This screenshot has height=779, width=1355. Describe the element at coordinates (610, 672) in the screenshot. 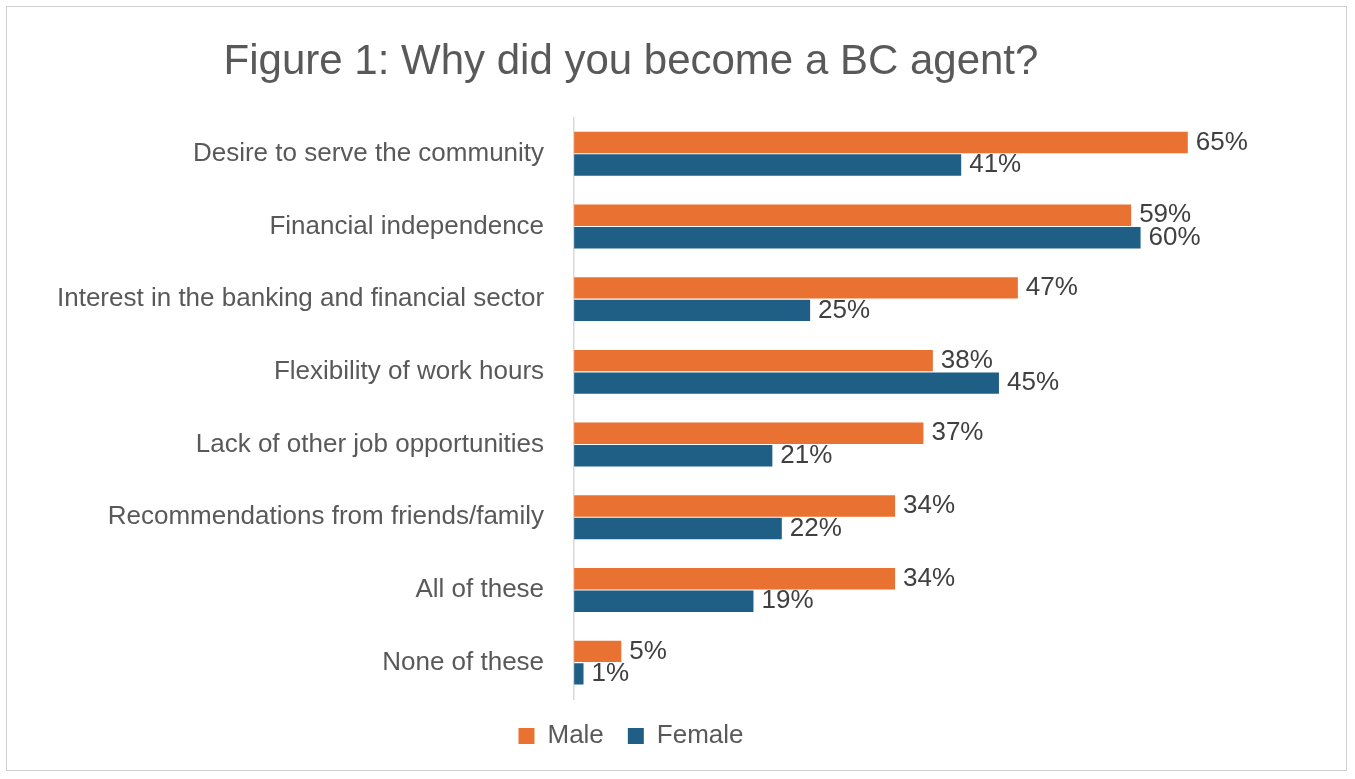

I see `data-label: 1%` at that location.